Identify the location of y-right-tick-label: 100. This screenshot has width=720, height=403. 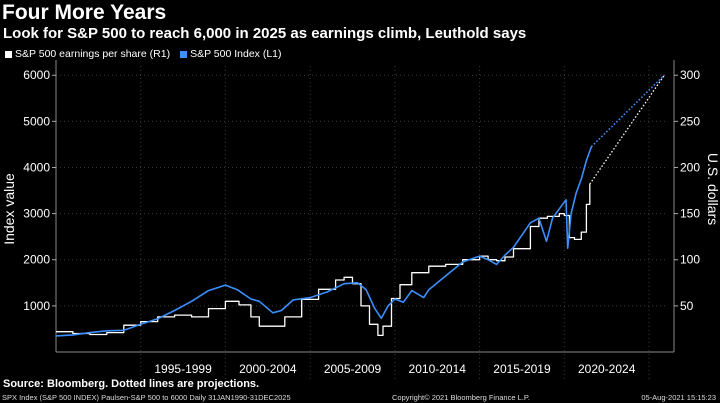
(690, 260).